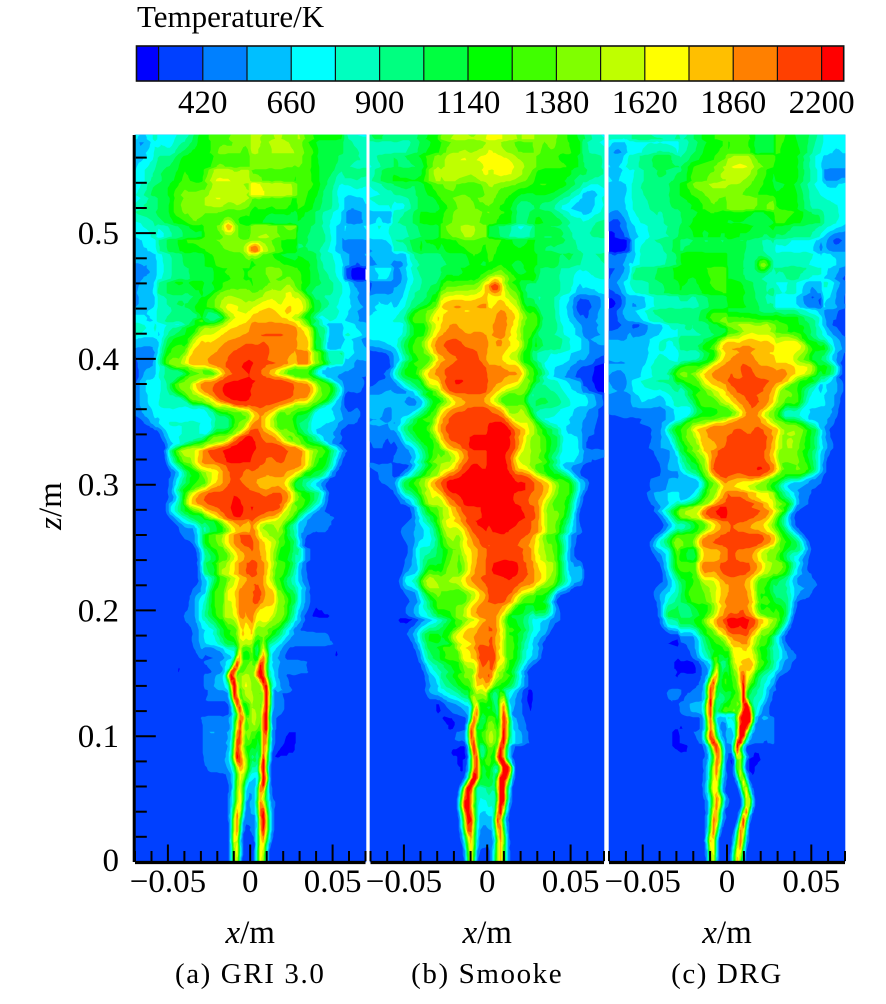 This screenshot has height=1004, width=886. I want to click on svg-text: 1140, so click(468, 103).